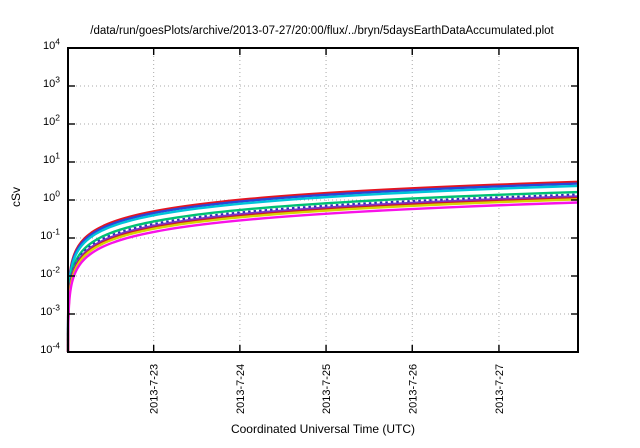 This screenshot has width=640, height=448. Describe the element at coordinates (50, 310) in the screenshot. I see `y-tick-label: 10⁻³` at that location.